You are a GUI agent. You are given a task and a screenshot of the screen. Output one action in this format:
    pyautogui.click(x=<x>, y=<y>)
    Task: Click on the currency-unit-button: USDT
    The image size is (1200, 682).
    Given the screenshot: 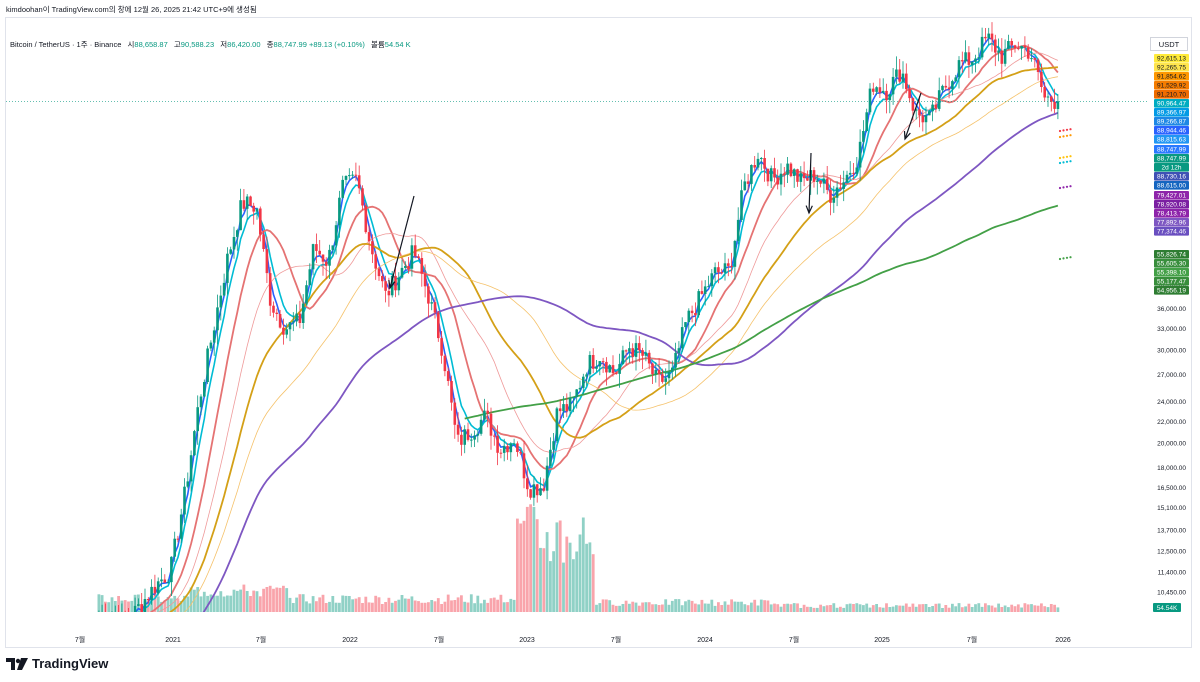 What is the action you would take?
    pyautogui.click(x=1169, y=44)
    